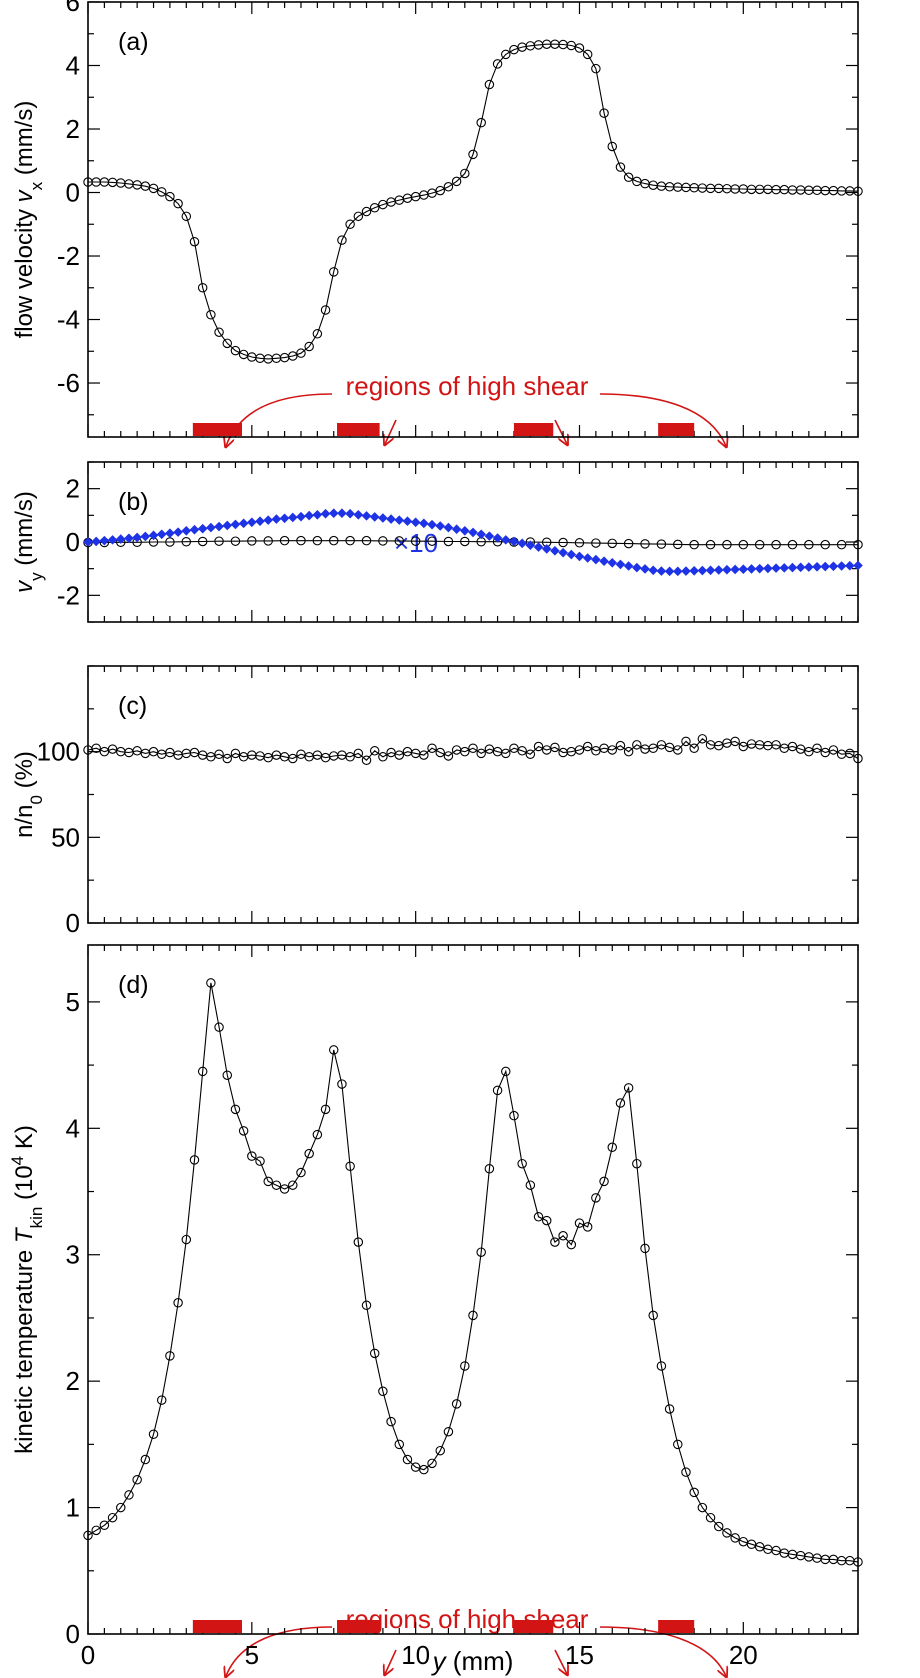  What do you see at coordinates (24, 1234) in the screenshot?
I see `panel-d-ylabel-part: T` at bounding box center [24, 1234].